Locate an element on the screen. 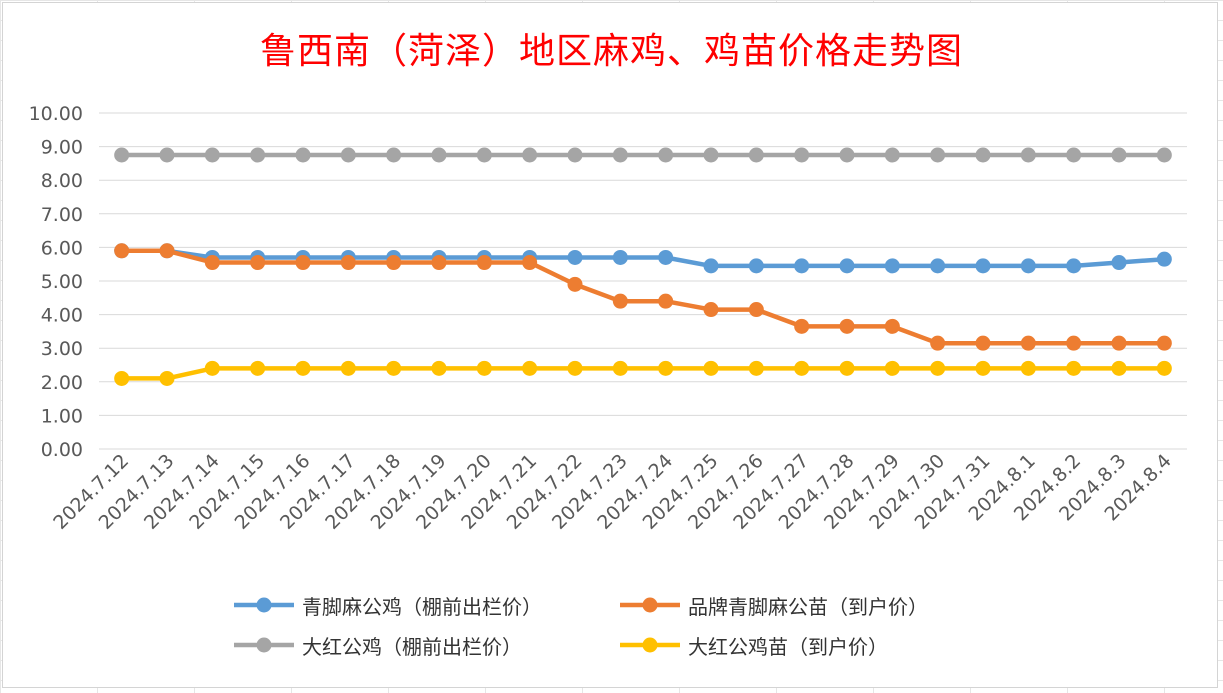 The width and height of the screenshot is (1223, 693). legend-label: 品牌青脚麻公苗（到户价） is located at coordinates (808, 606).